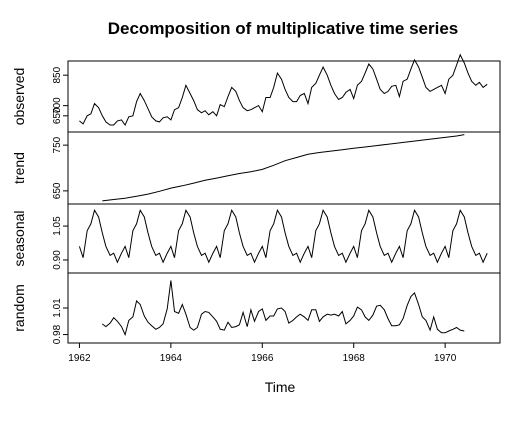 The height and width of the screenshot is (421, 527). I want to click on x-tick-label: 1970, so click(445, 358).